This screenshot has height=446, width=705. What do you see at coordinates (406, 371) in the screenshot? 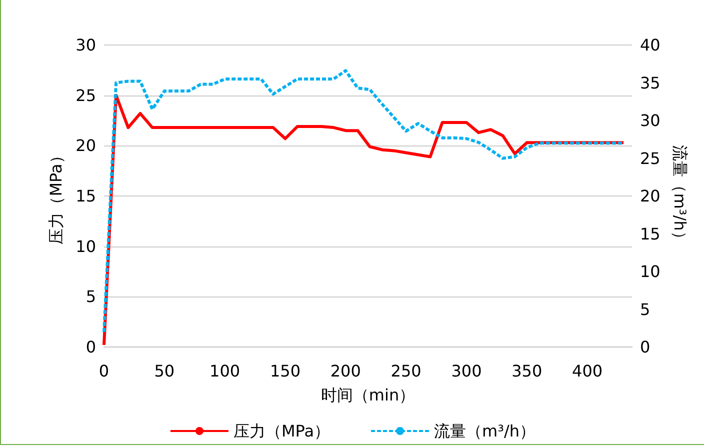
I see `x-tick-label: 250` at bounding box center [406, 371].